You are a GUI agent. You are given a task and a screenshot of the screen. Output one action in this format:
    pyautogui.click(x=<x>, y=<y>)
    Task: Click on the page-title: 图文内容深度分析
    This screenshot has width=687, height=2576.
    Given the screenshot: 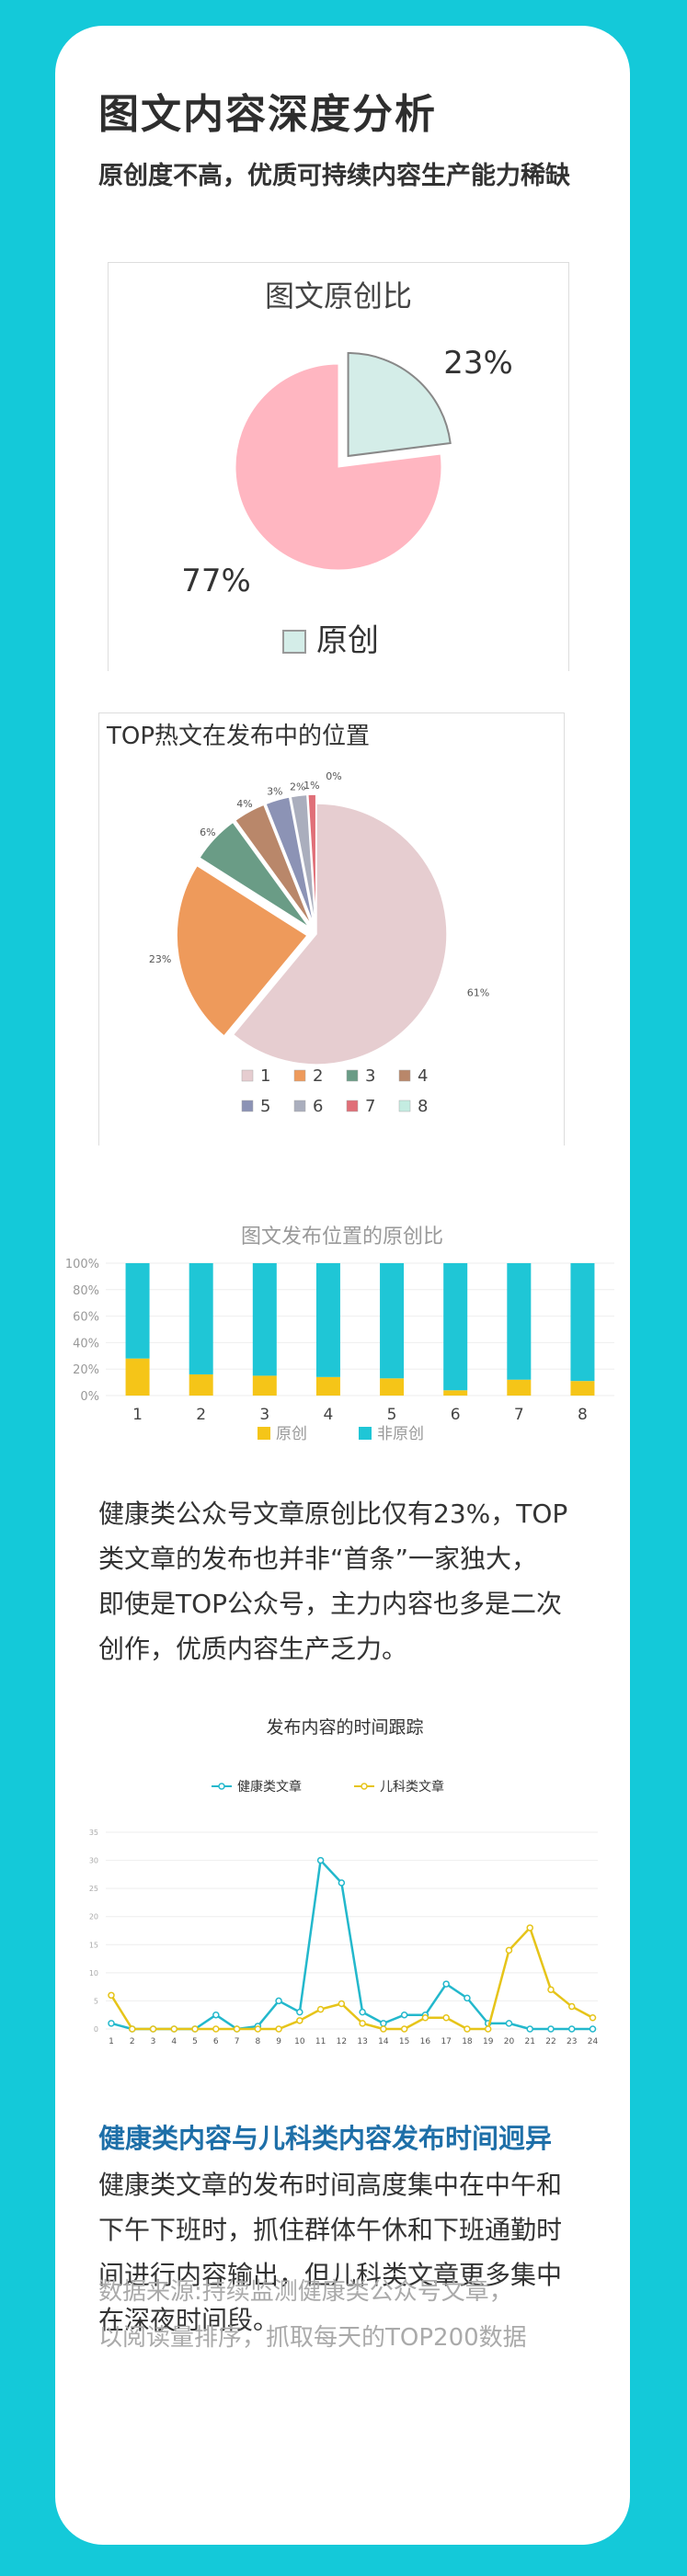 What is the action you would take?
    pyautogui.click(x=267, y=114)
    